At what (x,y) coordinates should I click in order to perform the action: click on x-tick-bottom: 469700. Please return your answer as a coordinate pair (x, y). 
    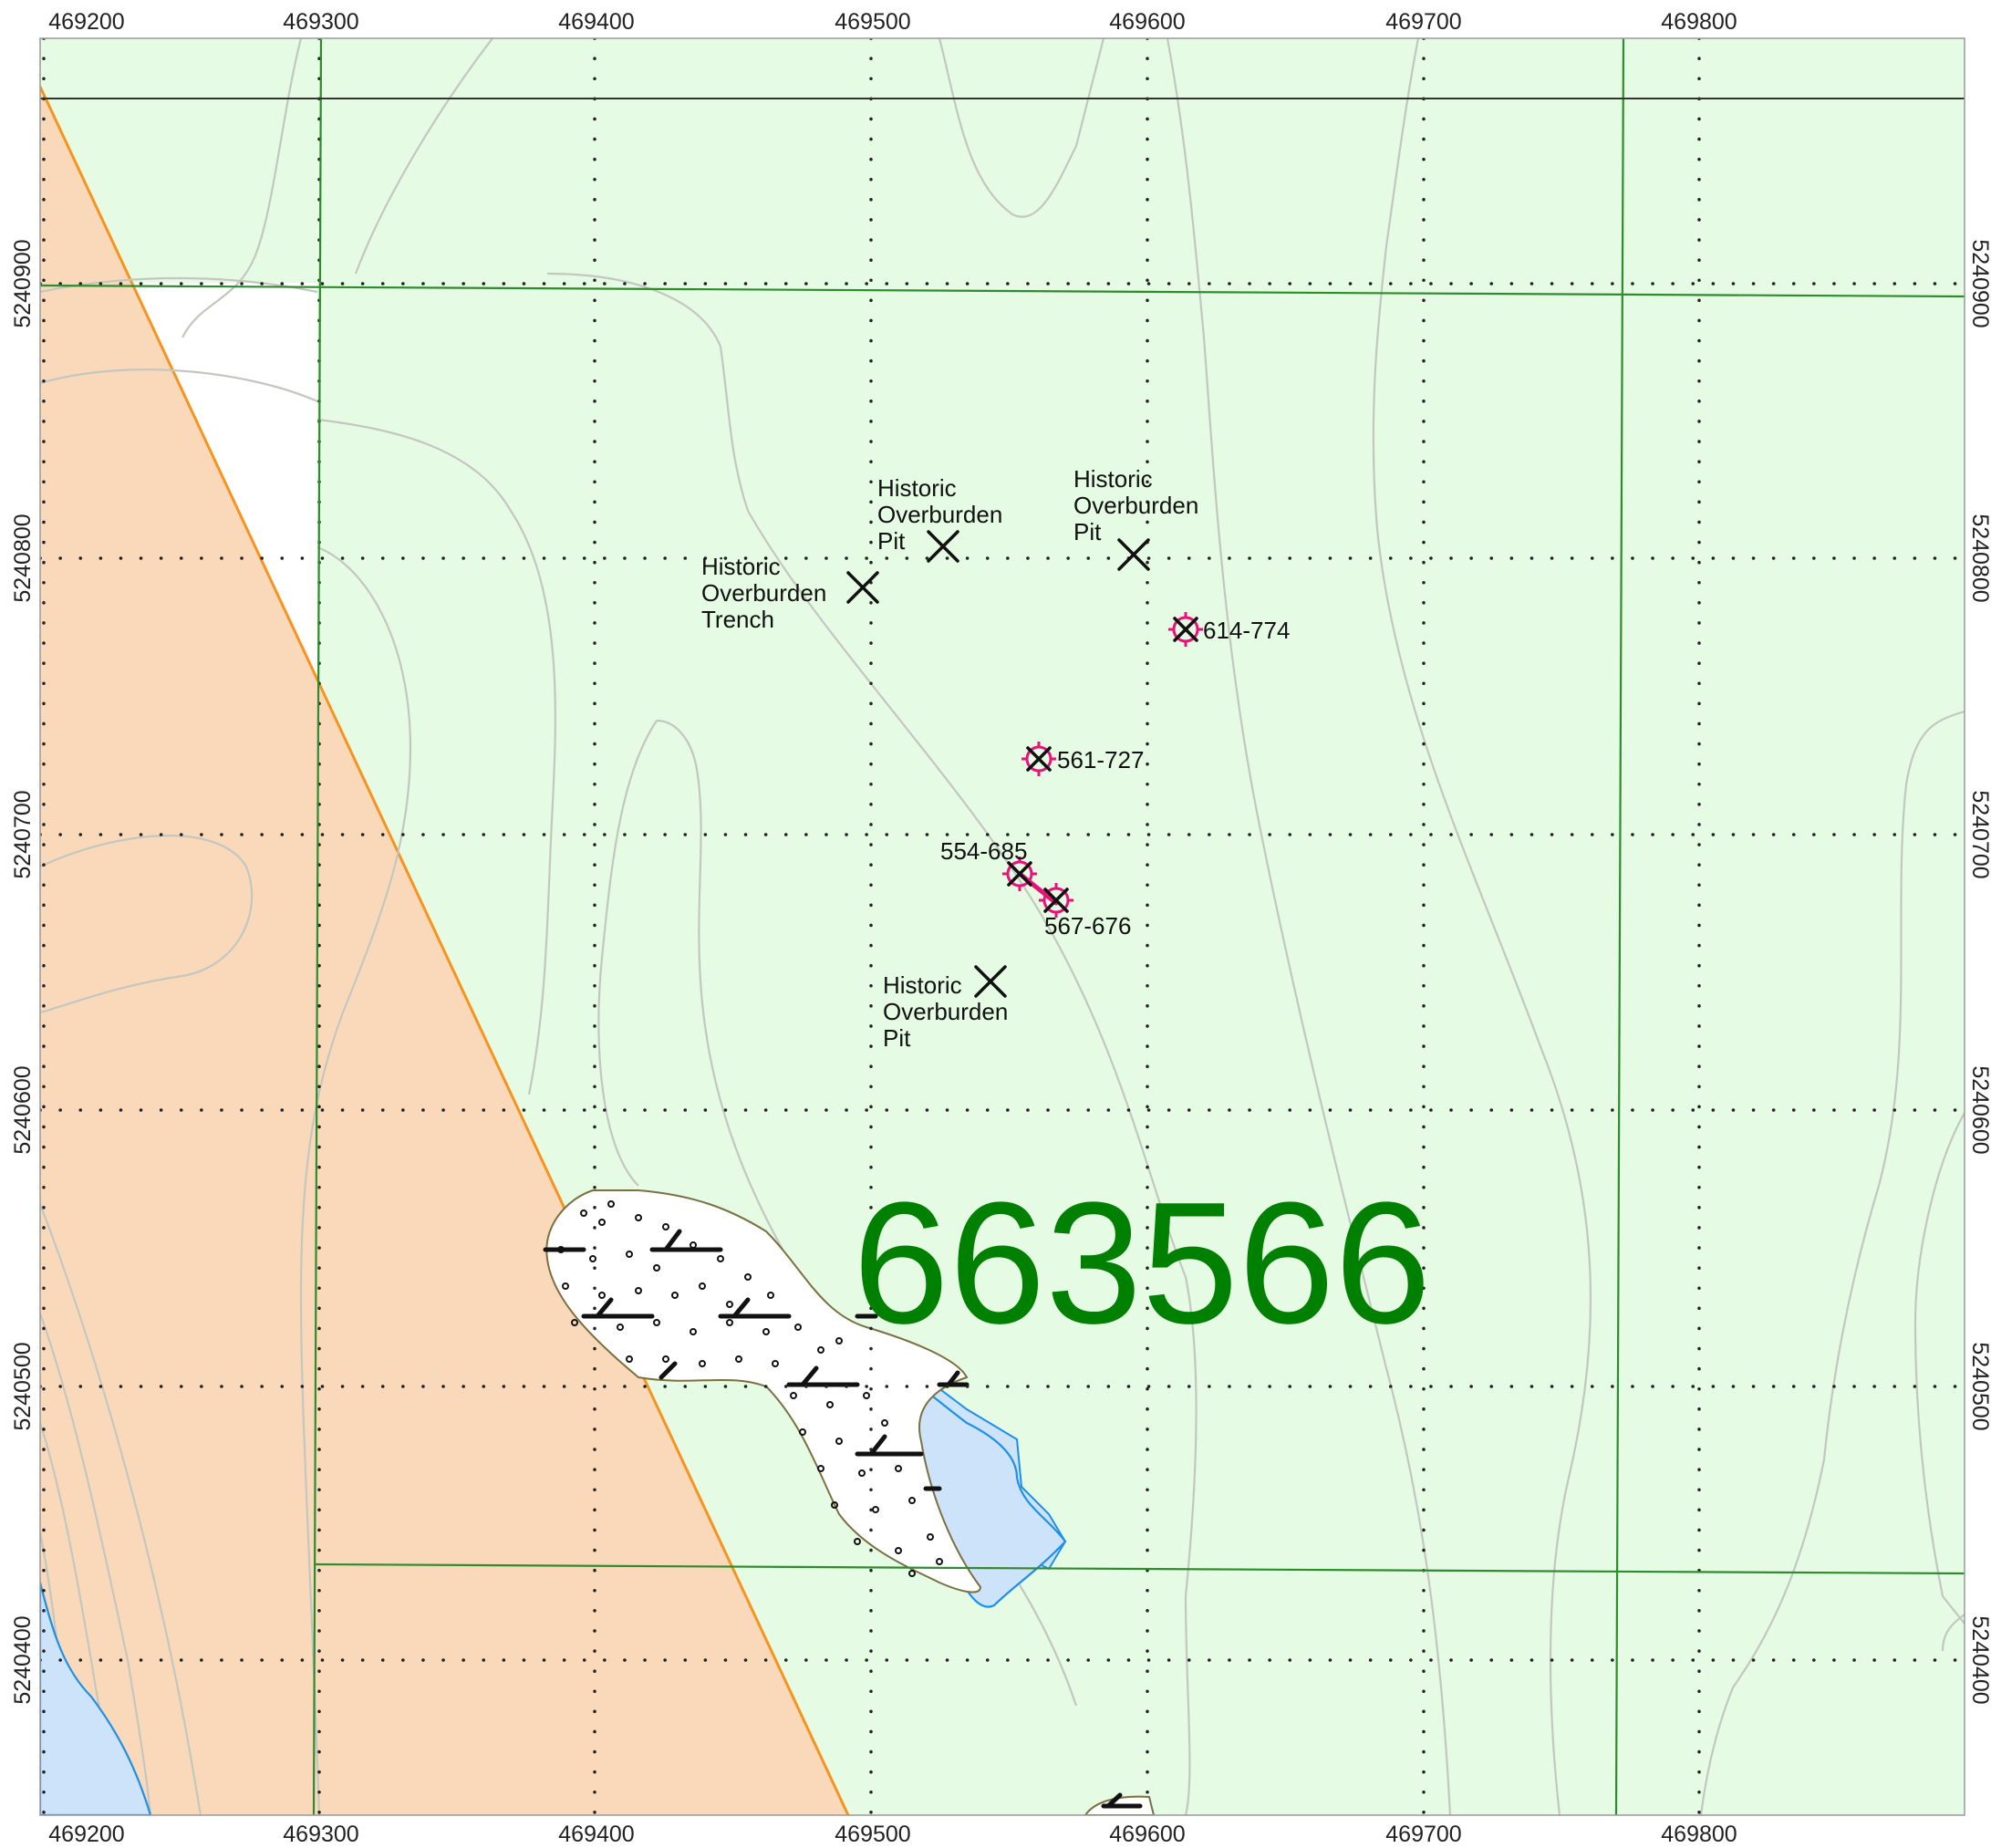
    Looking at the image, I should click on (1423, 1834).